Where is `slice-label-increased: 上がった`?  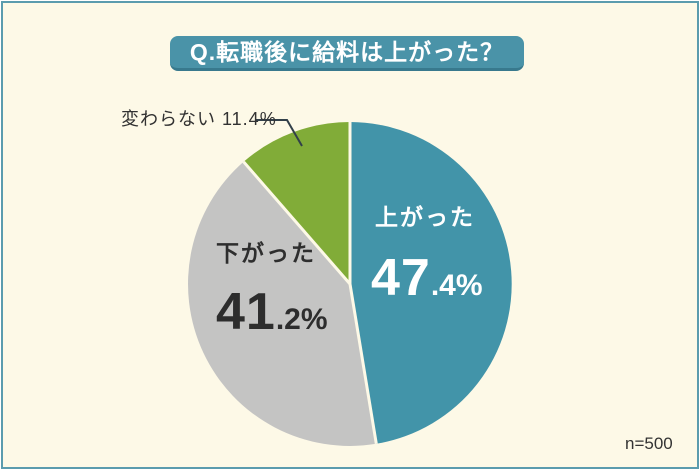 slice-label-increased: 上がった is located at coordinates (425, 217).